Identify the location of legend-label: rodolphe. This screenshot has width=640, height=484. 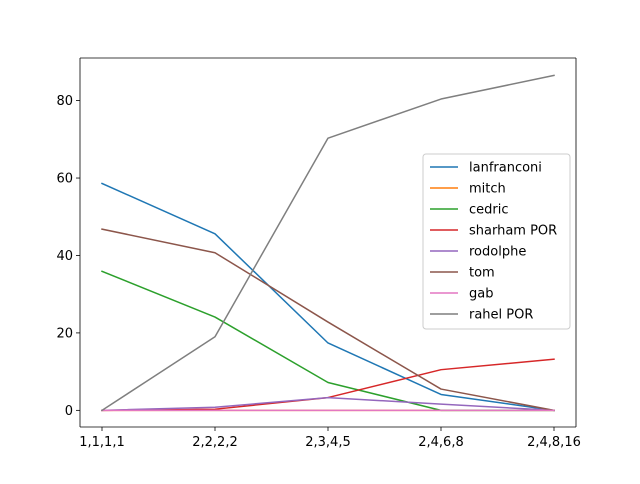
(497, 252).